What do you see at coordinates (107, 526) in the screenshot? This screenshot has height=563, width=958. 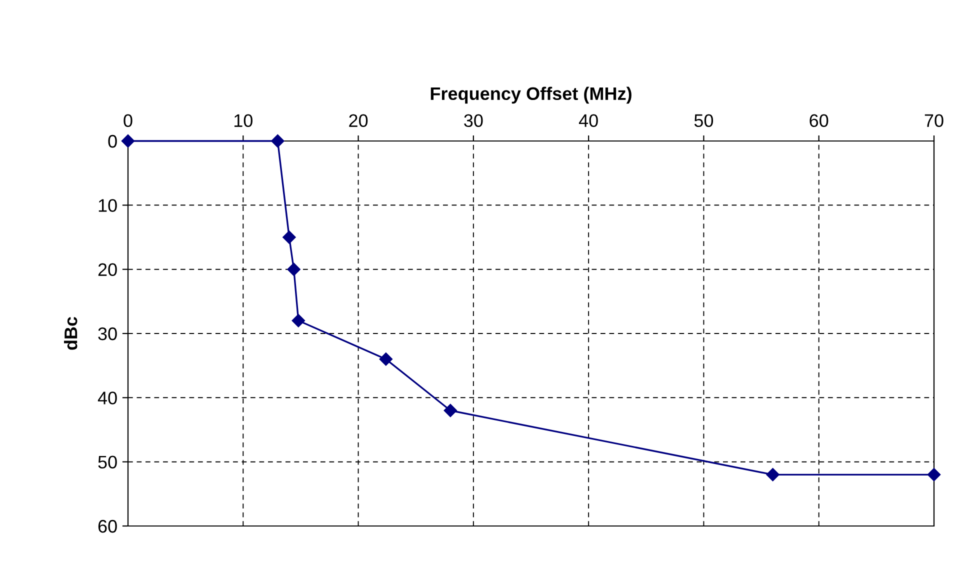 I see `y-tick-label: 60` at bounding box center [107, 526].